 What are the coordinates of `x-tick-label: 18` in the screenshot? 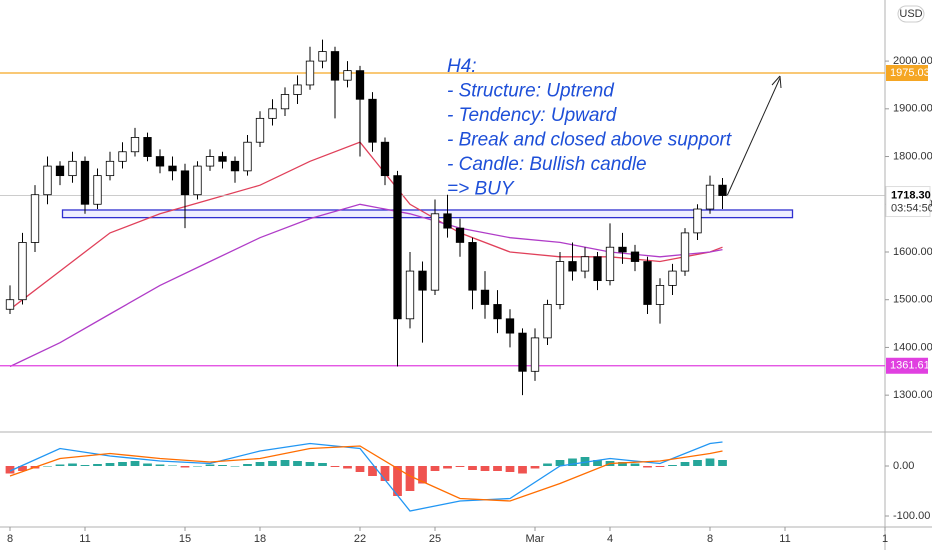 It's located at (260, 539).